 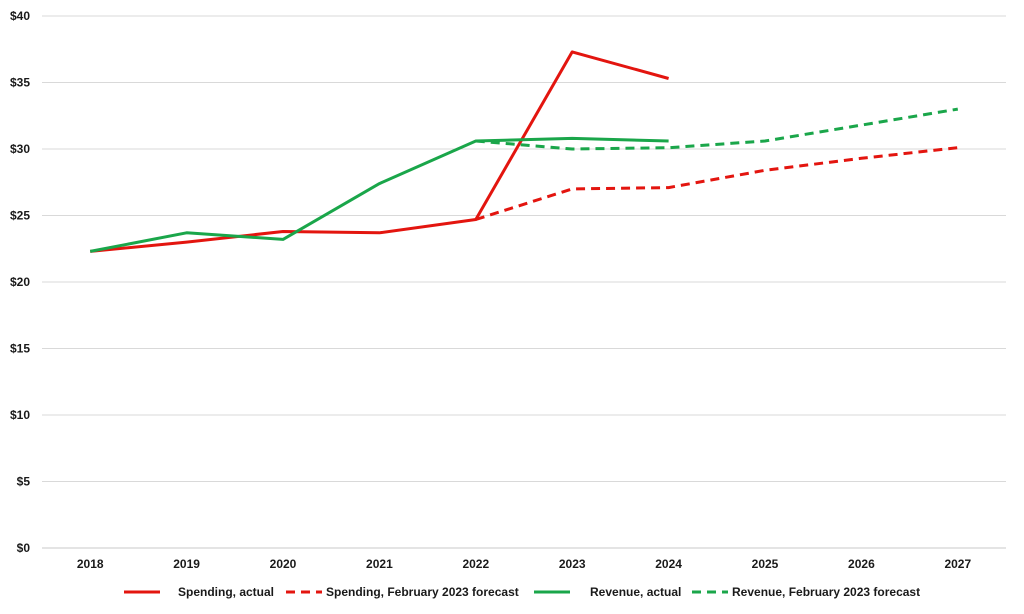 What do you see at coordinates (861, 564) in the screenshot?
I see `x-tick-label: 2026` at bounding box center [861, 564].